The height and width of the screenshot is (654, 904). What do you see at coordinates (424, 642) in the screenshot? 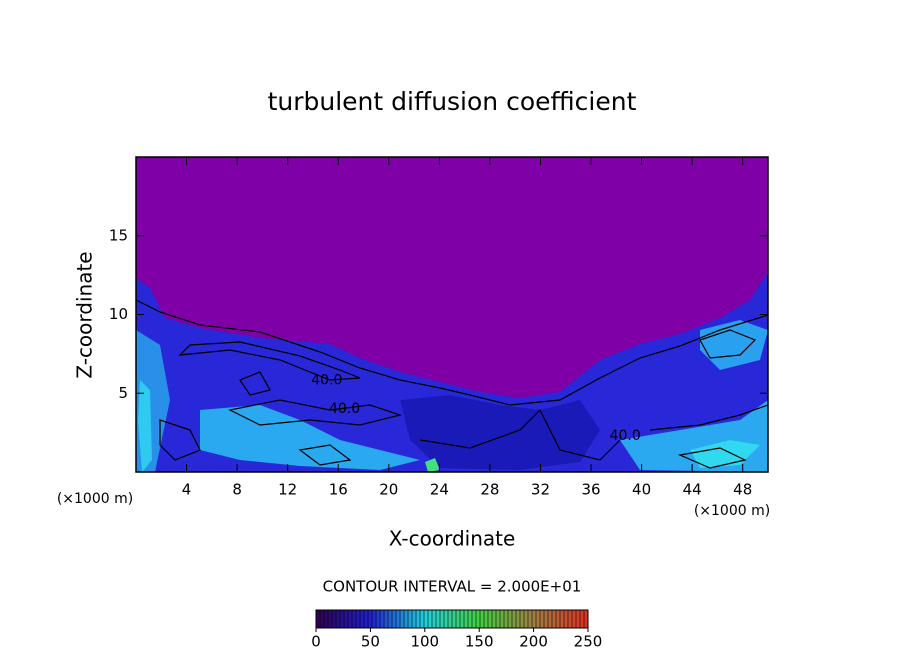
I see `colorbar-tick-label: 100` at bounding box center [424, 642].